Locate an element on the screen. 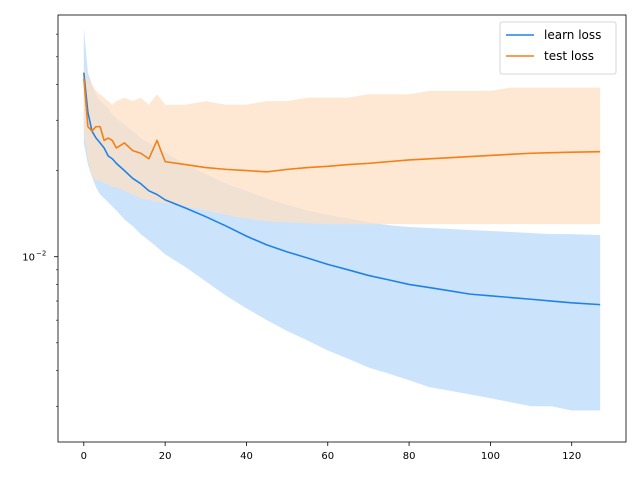  x-tick-label: 40 is located at coordinates (246, 456).